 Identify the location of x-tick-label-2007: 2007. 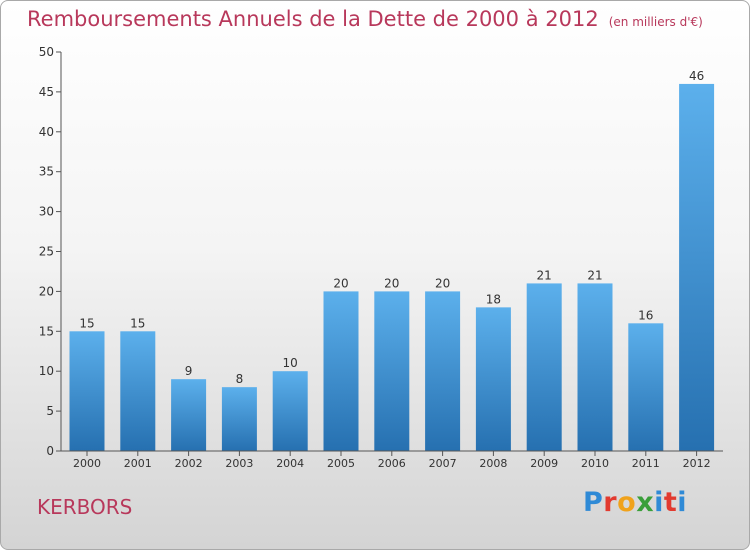
(443, 463).